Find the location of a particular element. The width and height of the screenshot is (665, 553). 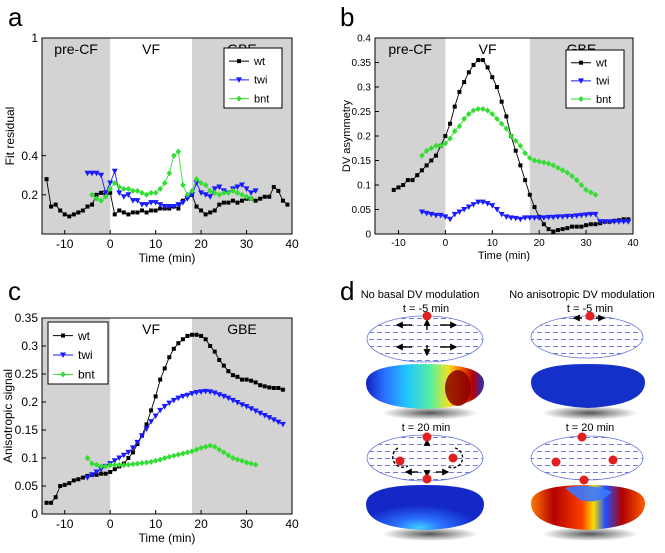

y-tick-label: 0.2 is located at coordinates (29, 195).